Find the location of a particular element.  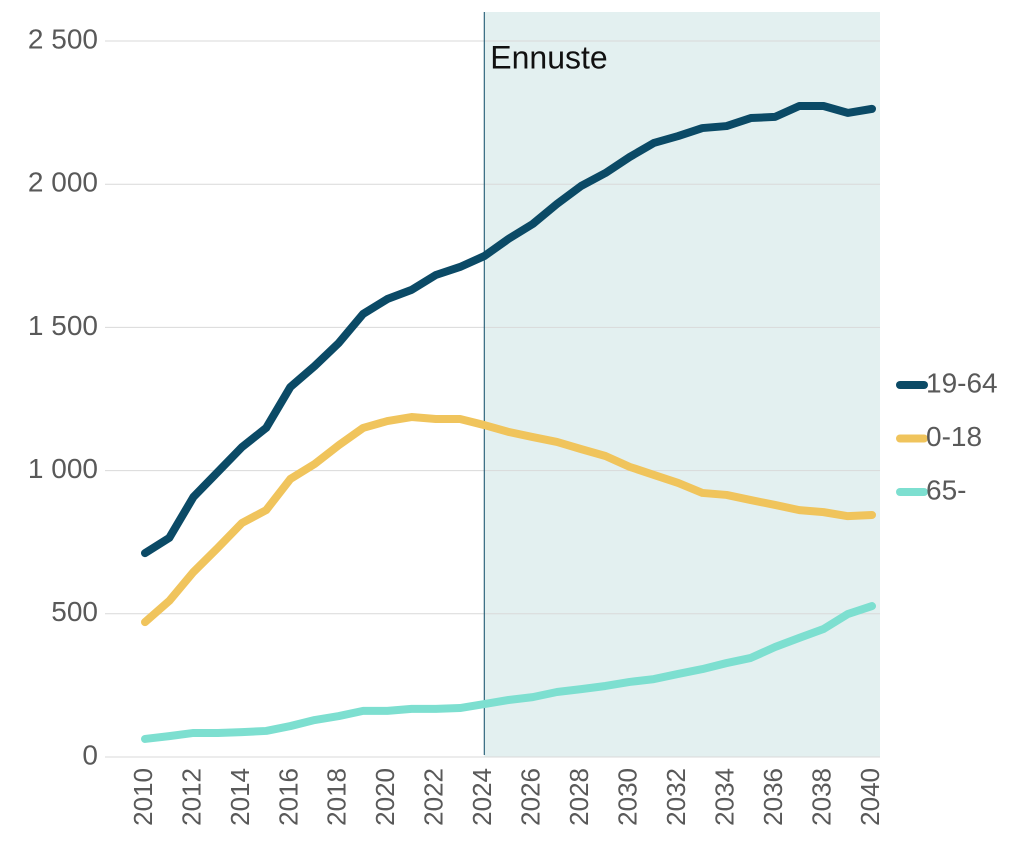

x-tick-label: 2018 is located at coordinates (337, 797).